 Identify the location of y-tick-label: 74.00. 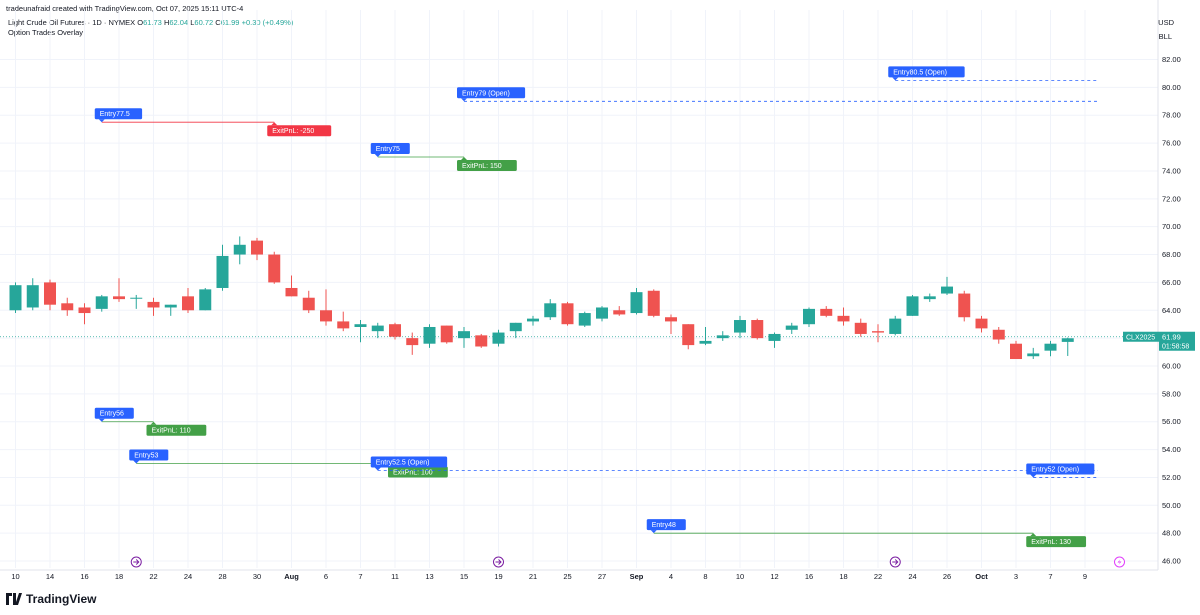
(1171, 170).